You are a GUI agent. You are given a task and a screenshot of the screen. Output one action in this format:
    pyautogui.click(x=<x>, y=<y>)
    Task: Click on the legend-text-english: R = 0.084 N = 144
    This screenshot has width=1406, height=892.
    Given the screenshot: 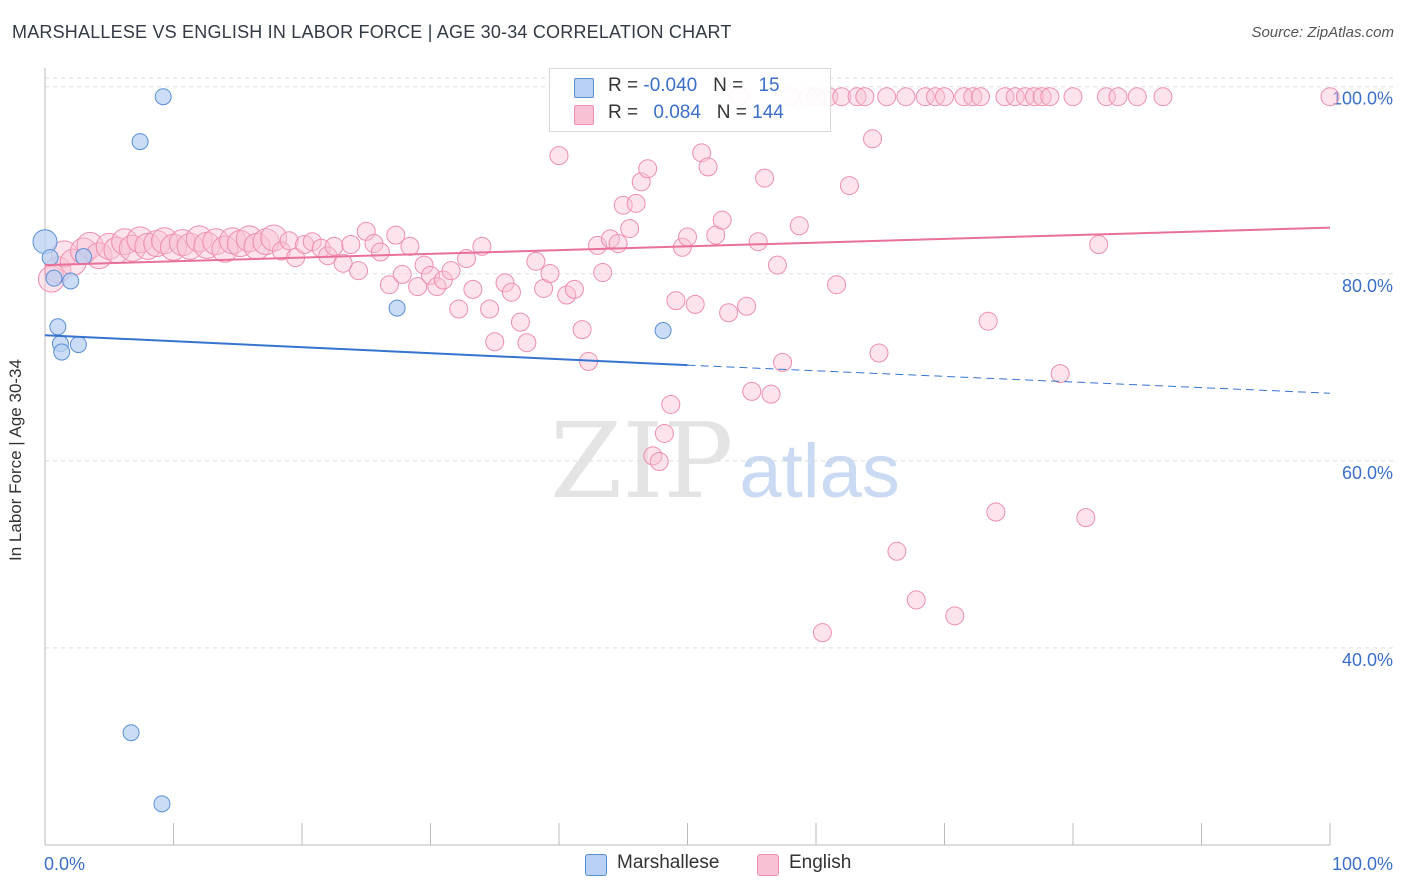 What is the action you would take?
    pyautogui.click(x=696, y=113)
    